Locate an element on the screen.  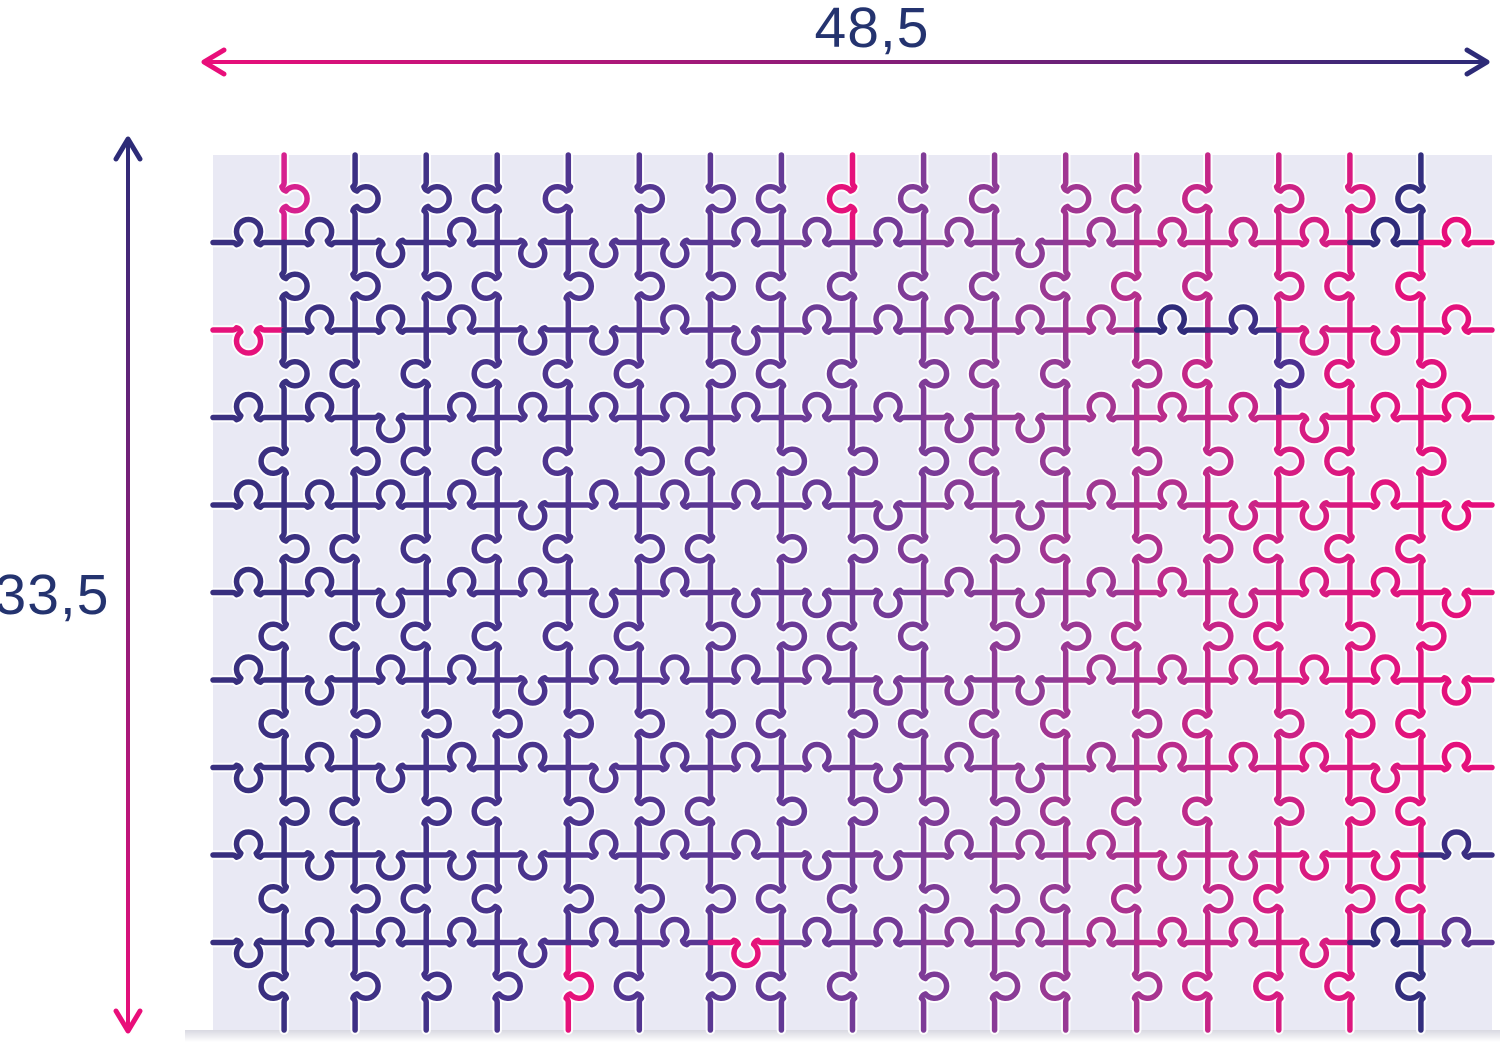
width-arrow-right-head-icon is located at coordinates (1477, 62).